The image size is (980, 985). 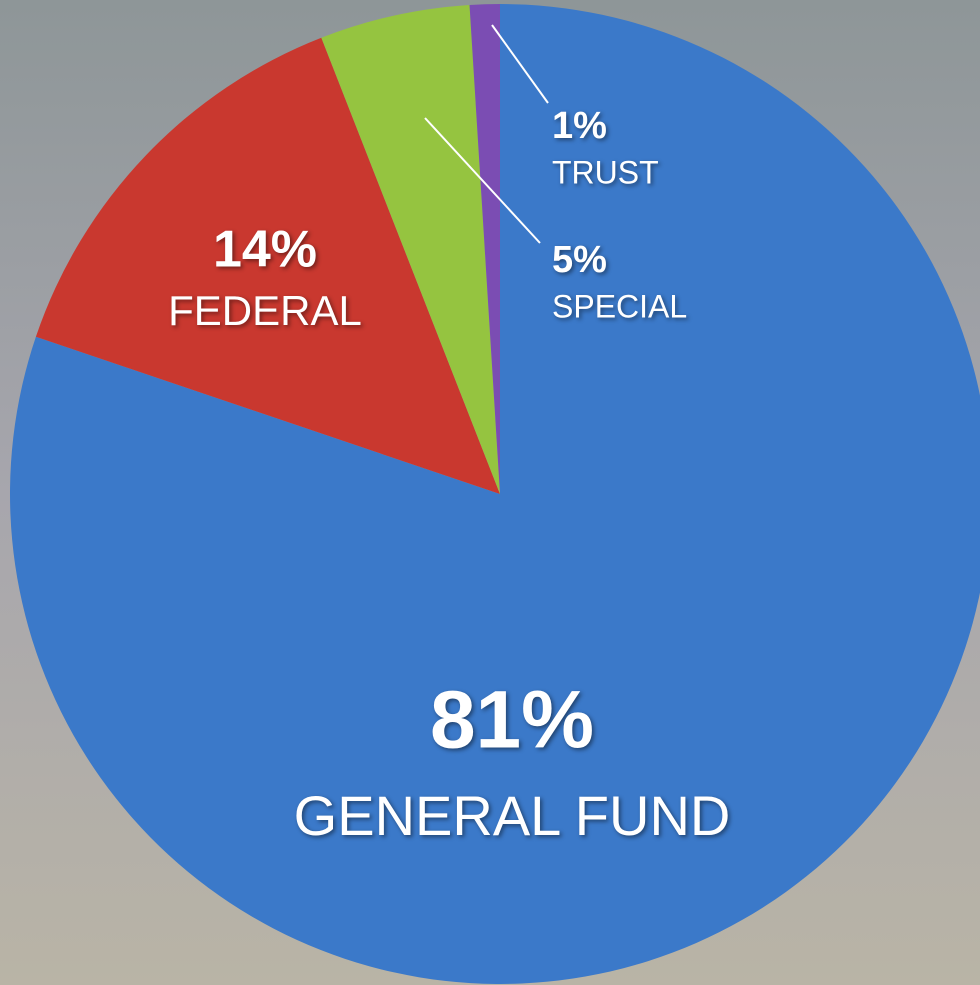 I want to click on value-label: 5%, so click(x=579, y=260).